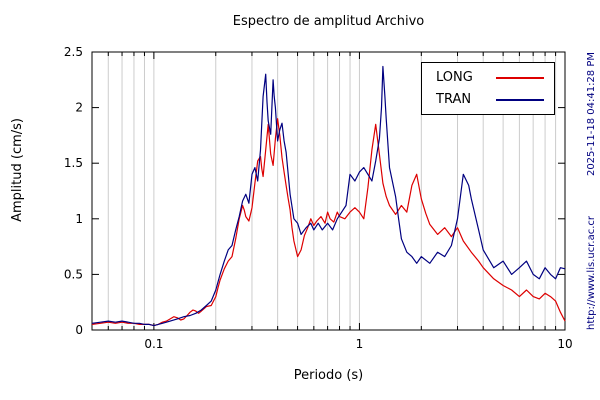 Image resolution: width=600 pixels, height=400 pixels. What do you see at coordinates (73, 274) in the screenshot?
I see `y-tick-label: 0.5` at bounding box center [73, 274].